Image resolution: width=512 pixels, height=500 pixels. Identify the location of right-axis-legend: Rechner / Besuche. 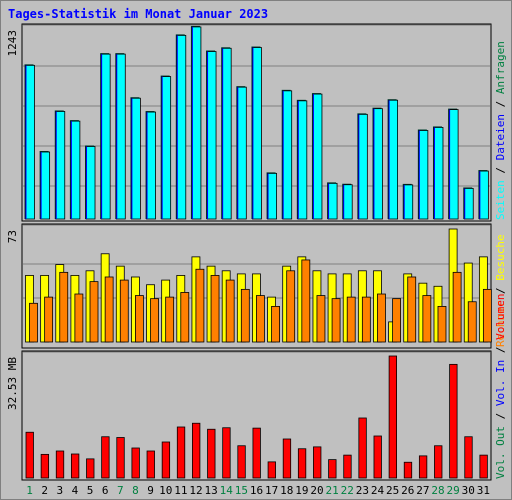
(500, 290).